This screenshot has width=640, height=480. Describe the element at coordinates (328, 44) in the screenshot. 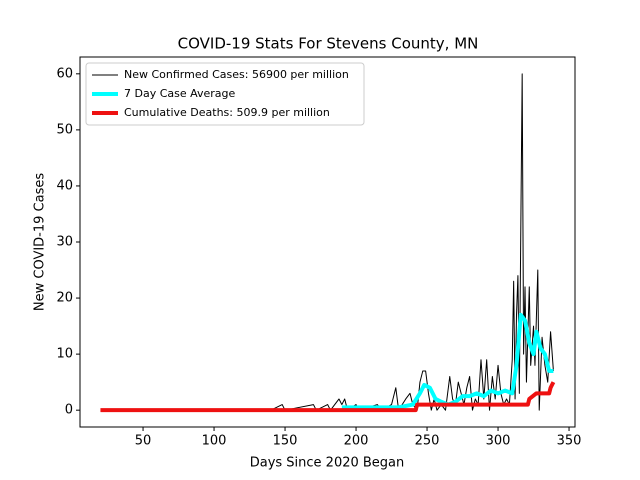

I see `chart-title: COVID-19 Stats For Stevens County, MN` at that location.